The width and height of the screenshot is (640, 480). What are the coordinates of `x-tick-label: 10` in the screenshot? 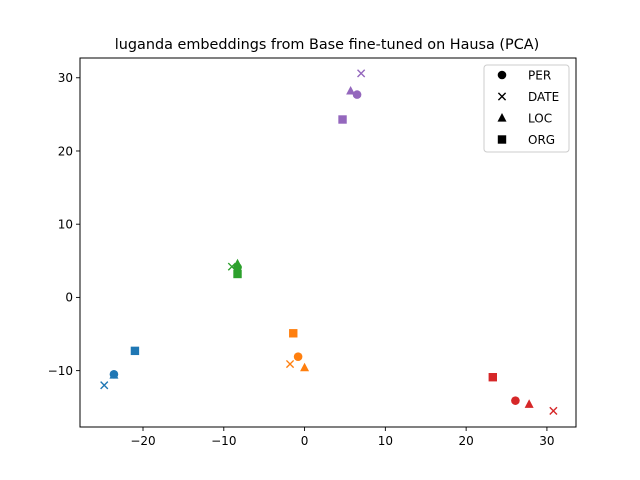 It's located at (385, 441).